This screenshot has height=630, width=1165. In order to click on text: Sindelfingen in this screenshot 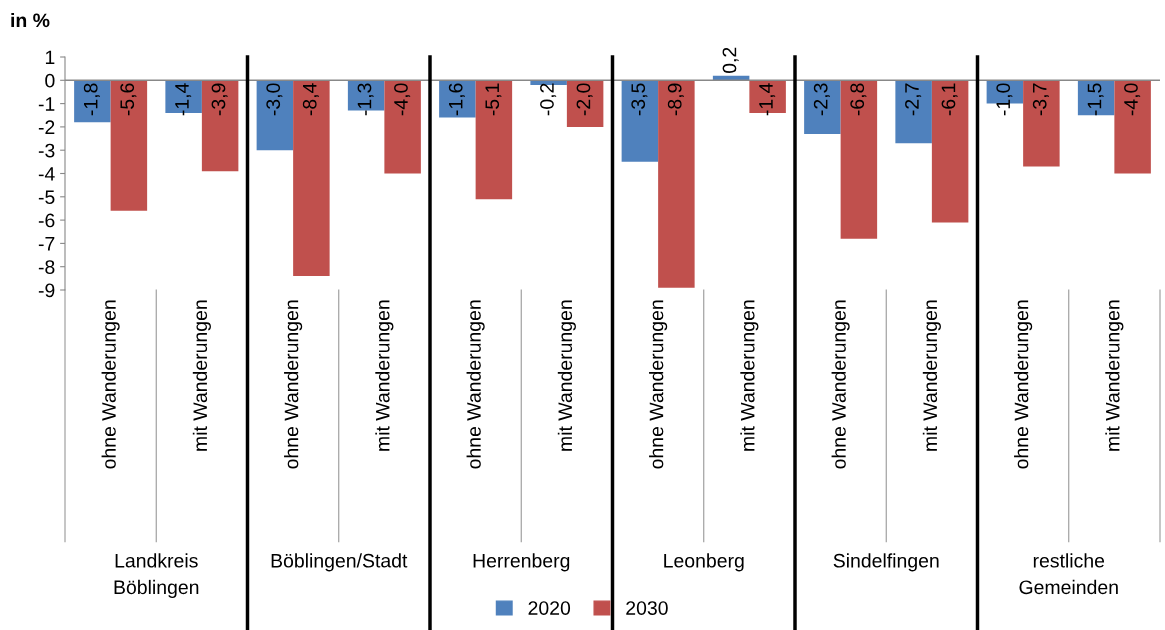, I will do `click(886, 562)`.